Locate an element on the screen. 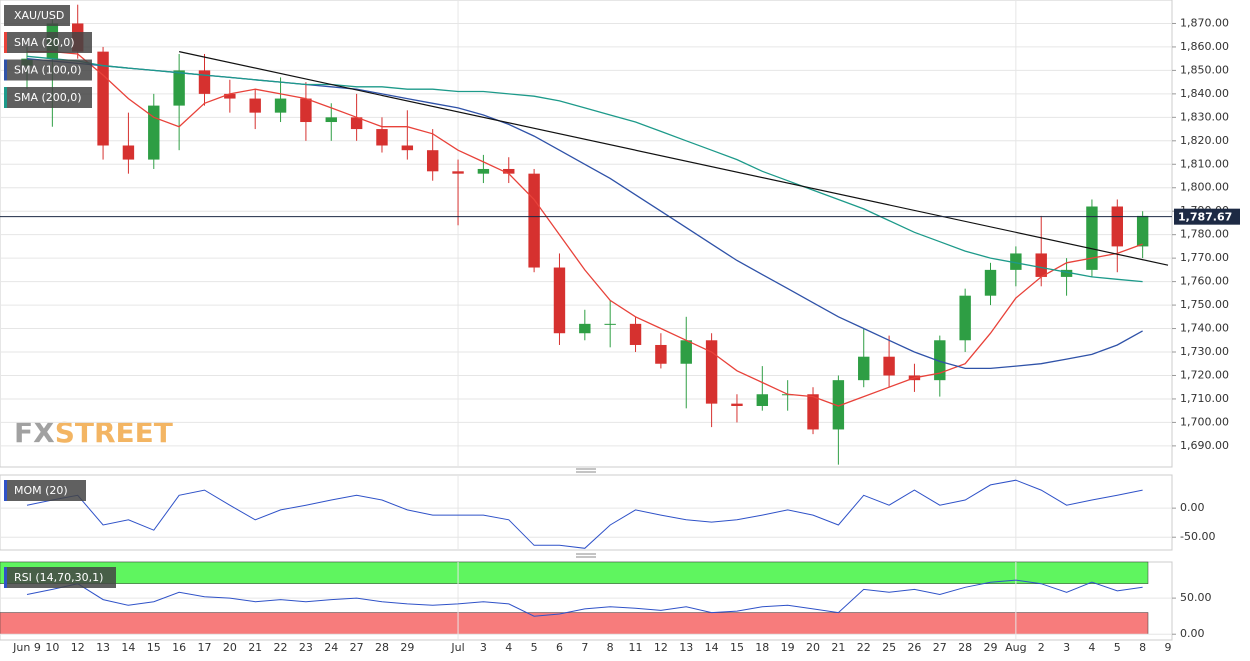 The image size is (1250, 661). watermark-part: STREET is located at coordinates (114, 432).